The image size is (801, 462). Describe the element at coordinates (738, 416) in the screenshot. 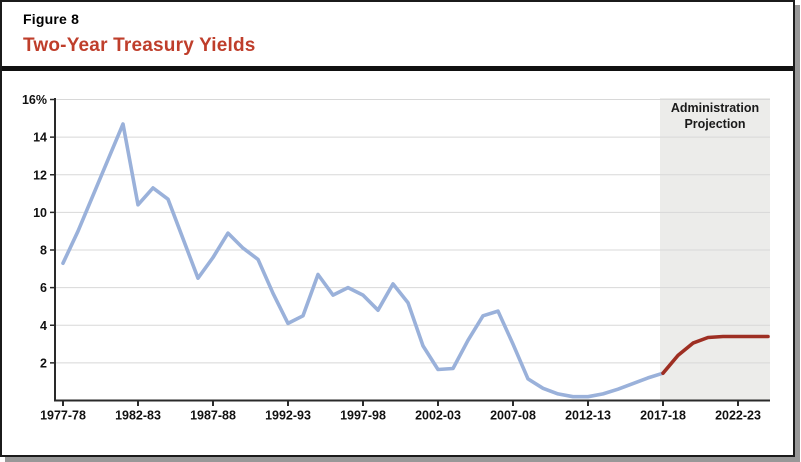

I see `x-axis-label: 2022-23` at that location.